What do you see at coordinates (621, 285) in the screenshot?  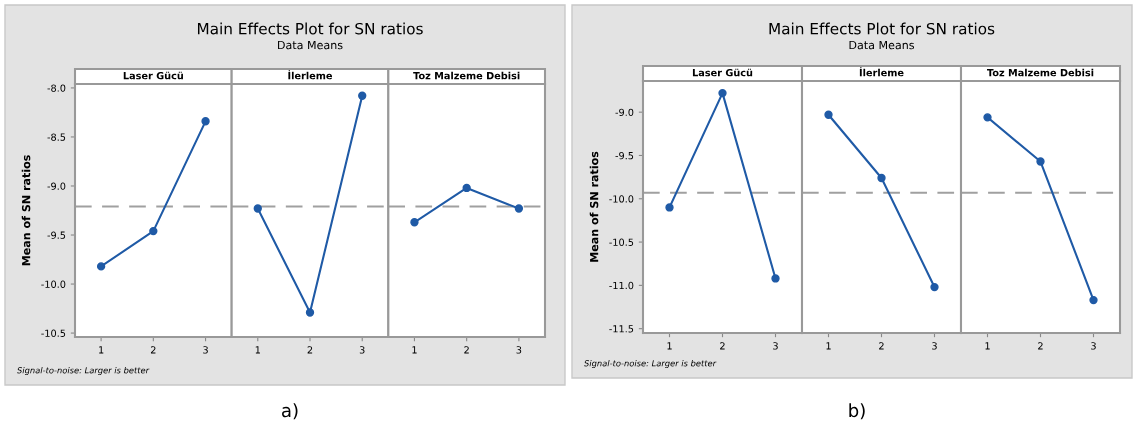 I see `y-tick-label: -11.0` at bounding box center [621, 285].